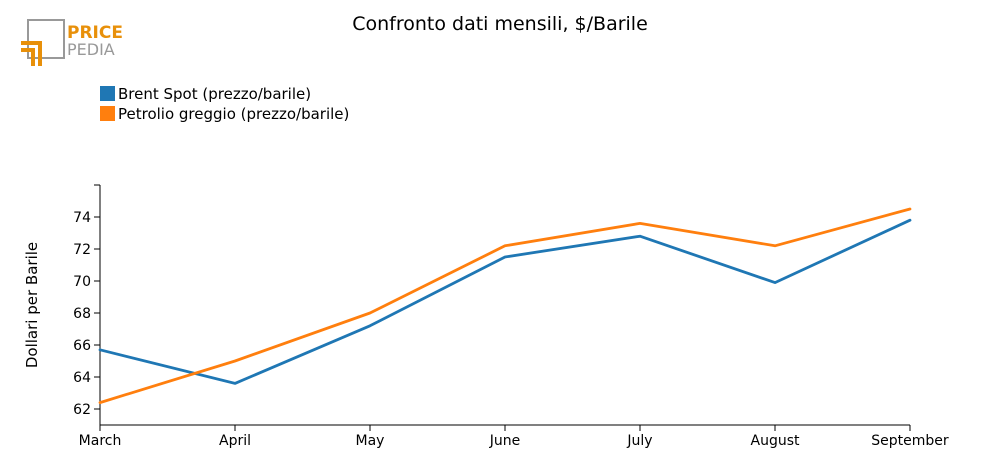  Describe the element at coordinates (776, 441) in the screenshot. I see `x-tick-label: August` at that location.